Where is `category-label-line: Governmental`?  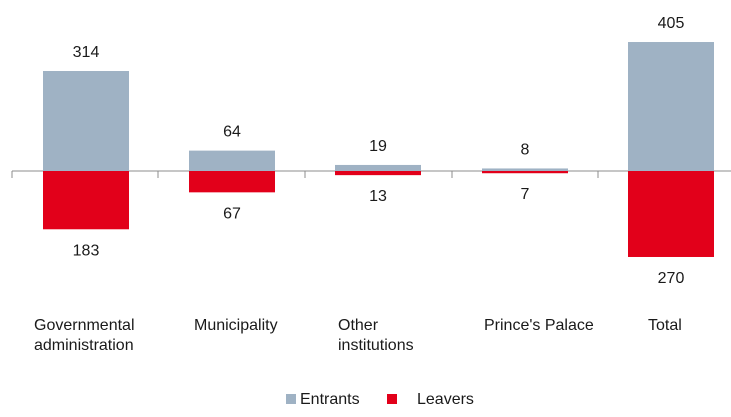 category-label-line: Governmental is located at coordinates (84, 325).